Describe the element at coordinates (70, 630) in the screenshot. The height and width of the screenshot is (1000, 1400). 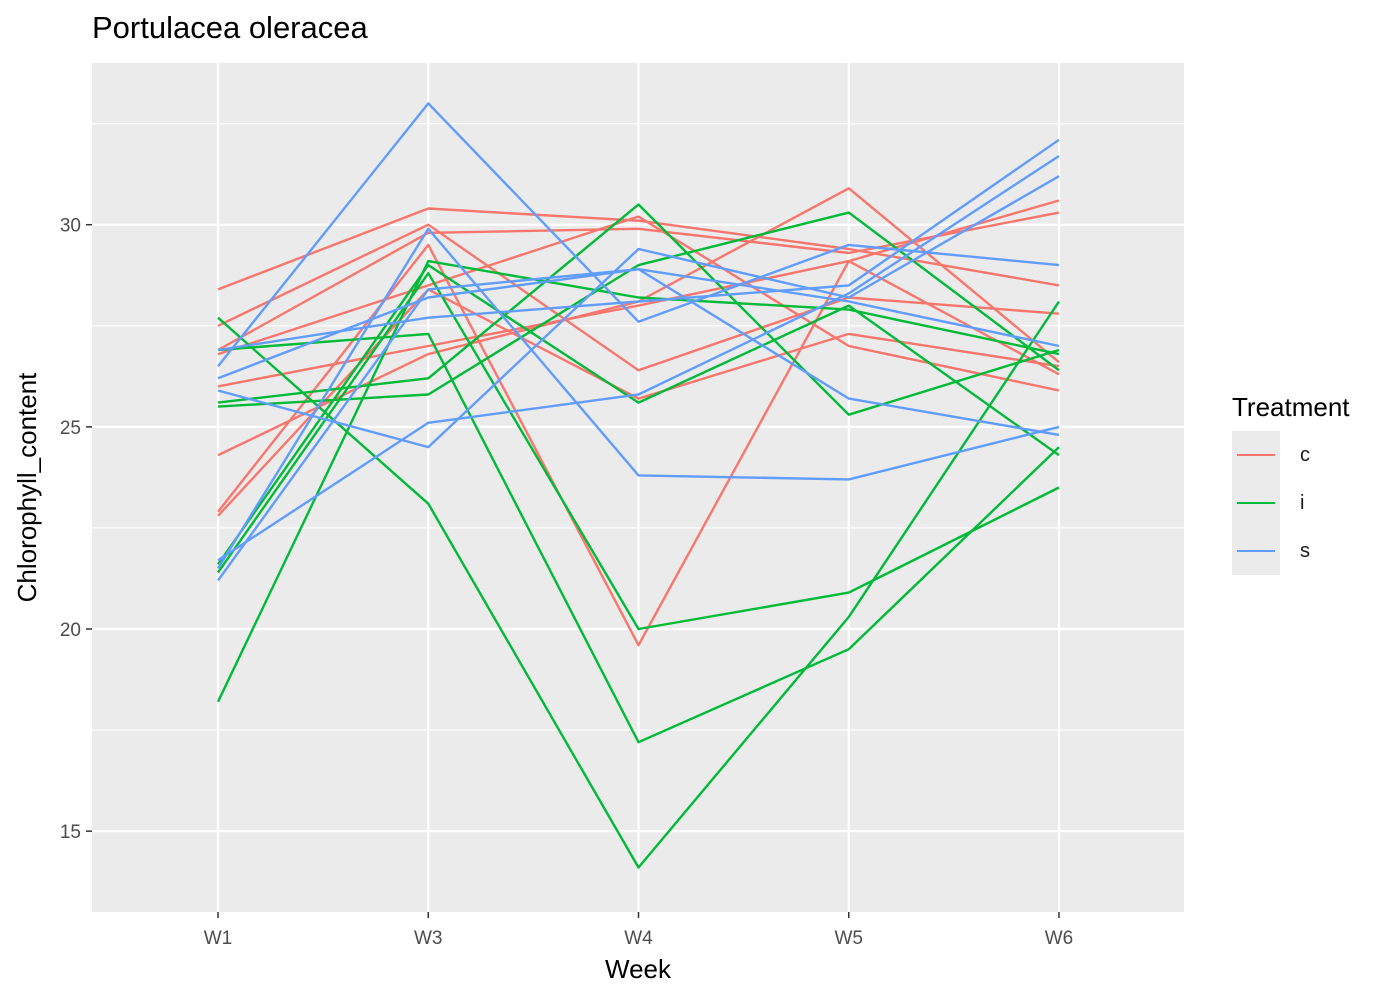
I see `y-tick-label: 20` at that location.